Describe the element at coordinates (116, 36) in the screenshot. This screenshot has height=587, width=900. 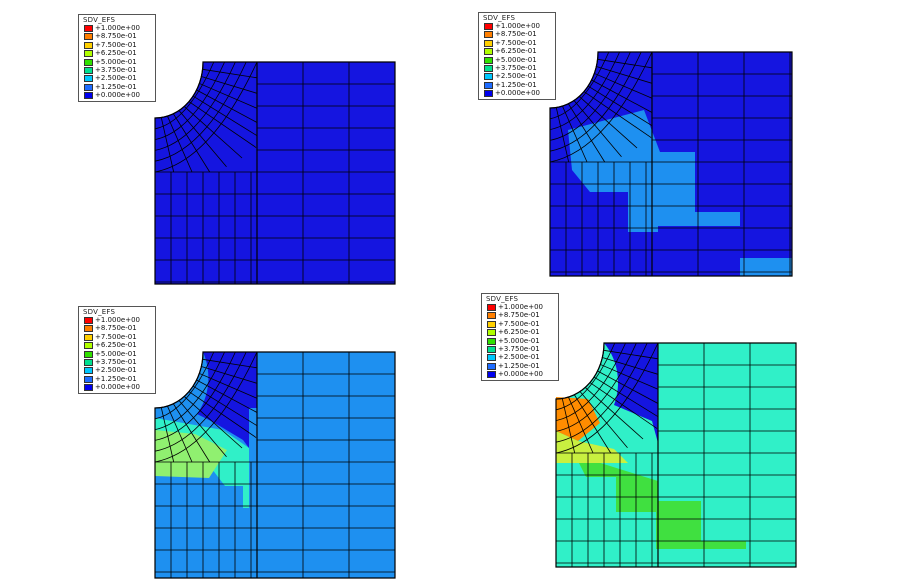
I see `legend-label: +8.750e-01` at that location.